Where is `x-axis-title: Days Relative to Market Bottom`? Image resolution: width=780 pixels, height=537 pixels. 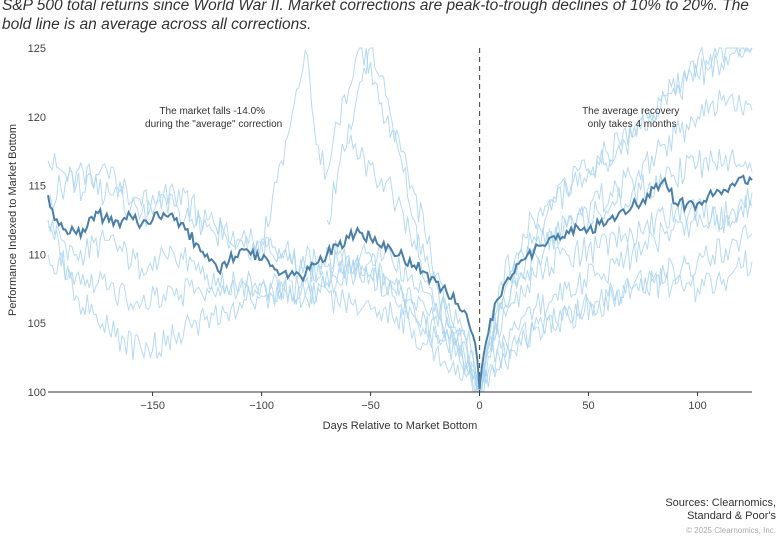
x-axis-title: Days Relative to Market Bottom is located at coordinates (400, 426).